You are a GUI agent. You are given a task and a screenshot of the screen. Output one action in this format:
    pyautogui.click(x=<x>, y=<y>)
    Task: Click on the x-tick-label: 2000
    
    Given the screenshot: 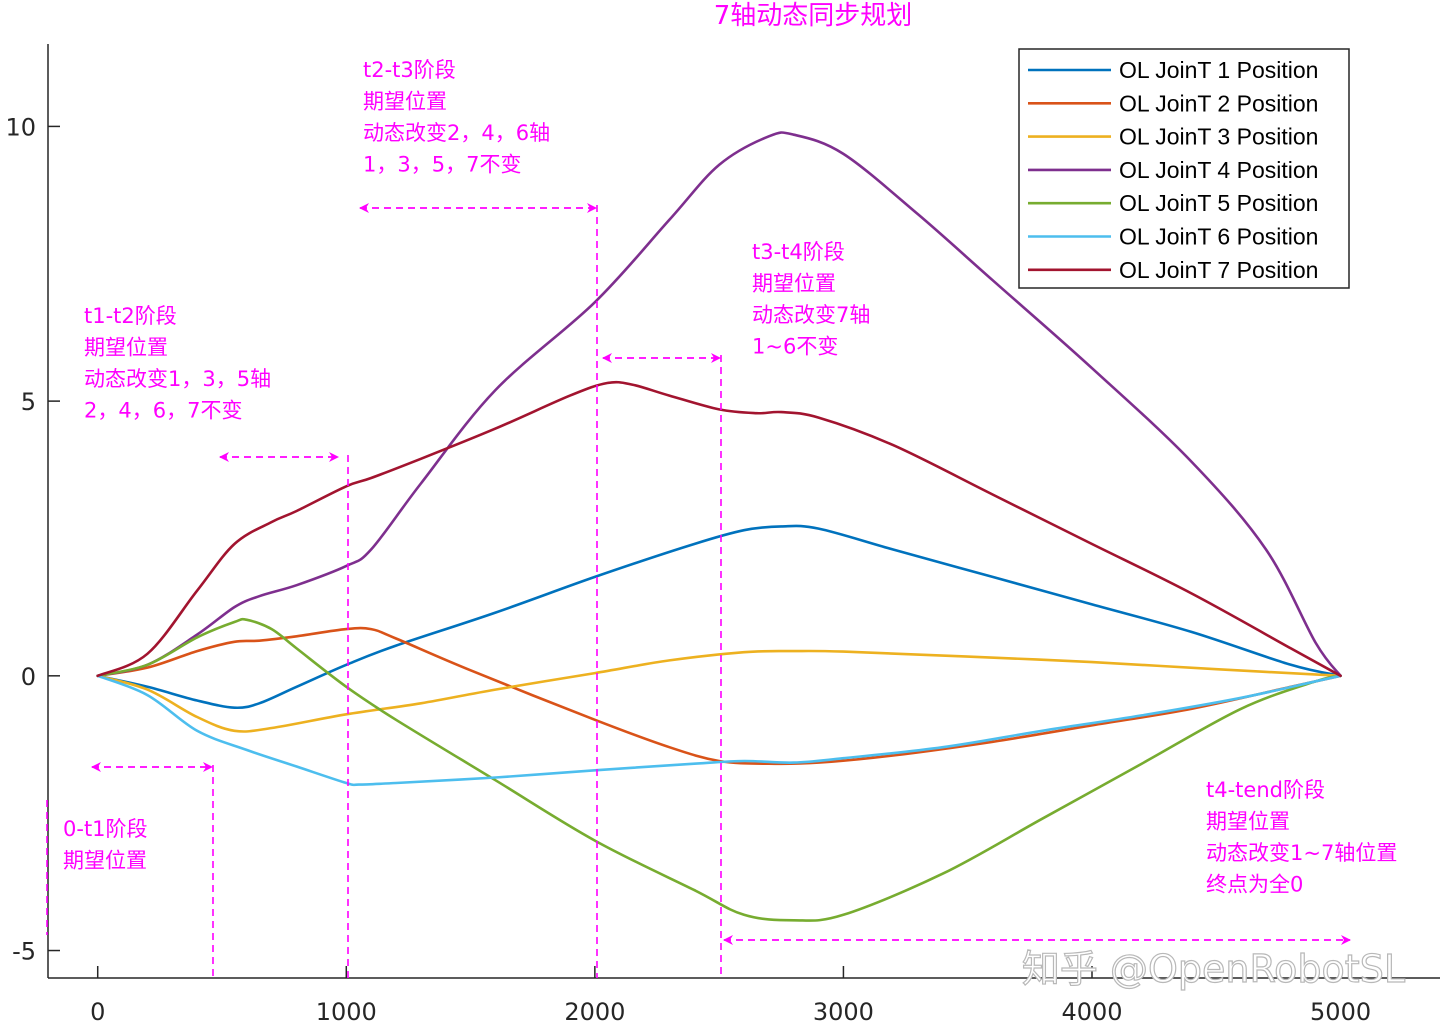 What is the action you would take?
    pyautogui.click(x=594, y=1012)
    